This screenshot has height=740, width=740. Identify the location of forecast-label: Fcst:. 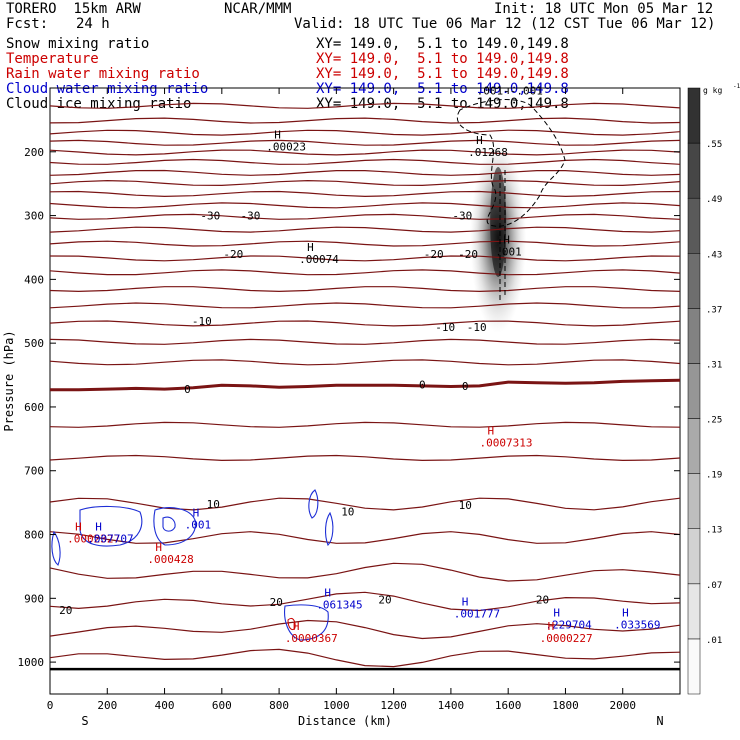
(27, 24).